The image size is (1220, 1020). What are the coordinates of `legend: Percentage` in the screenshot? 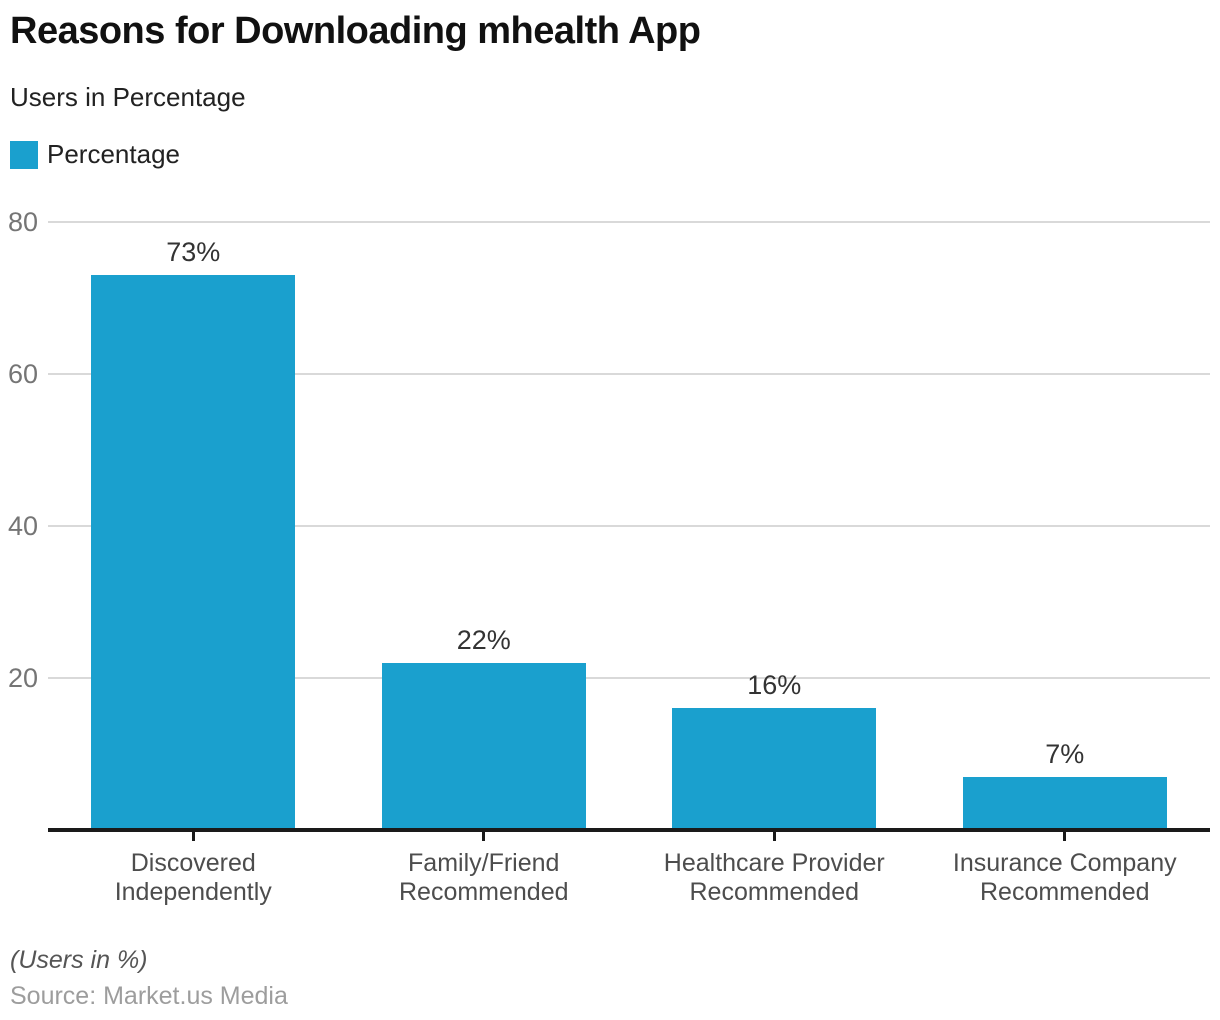 It's located at (95, 154).